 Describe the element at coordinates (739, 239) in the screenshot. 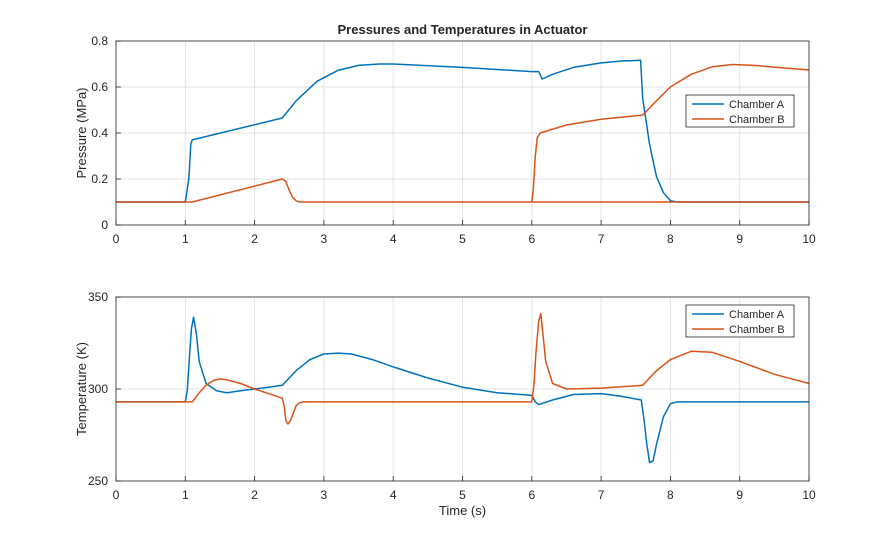

I see `pressure-x-tick-label: 9` at that location.